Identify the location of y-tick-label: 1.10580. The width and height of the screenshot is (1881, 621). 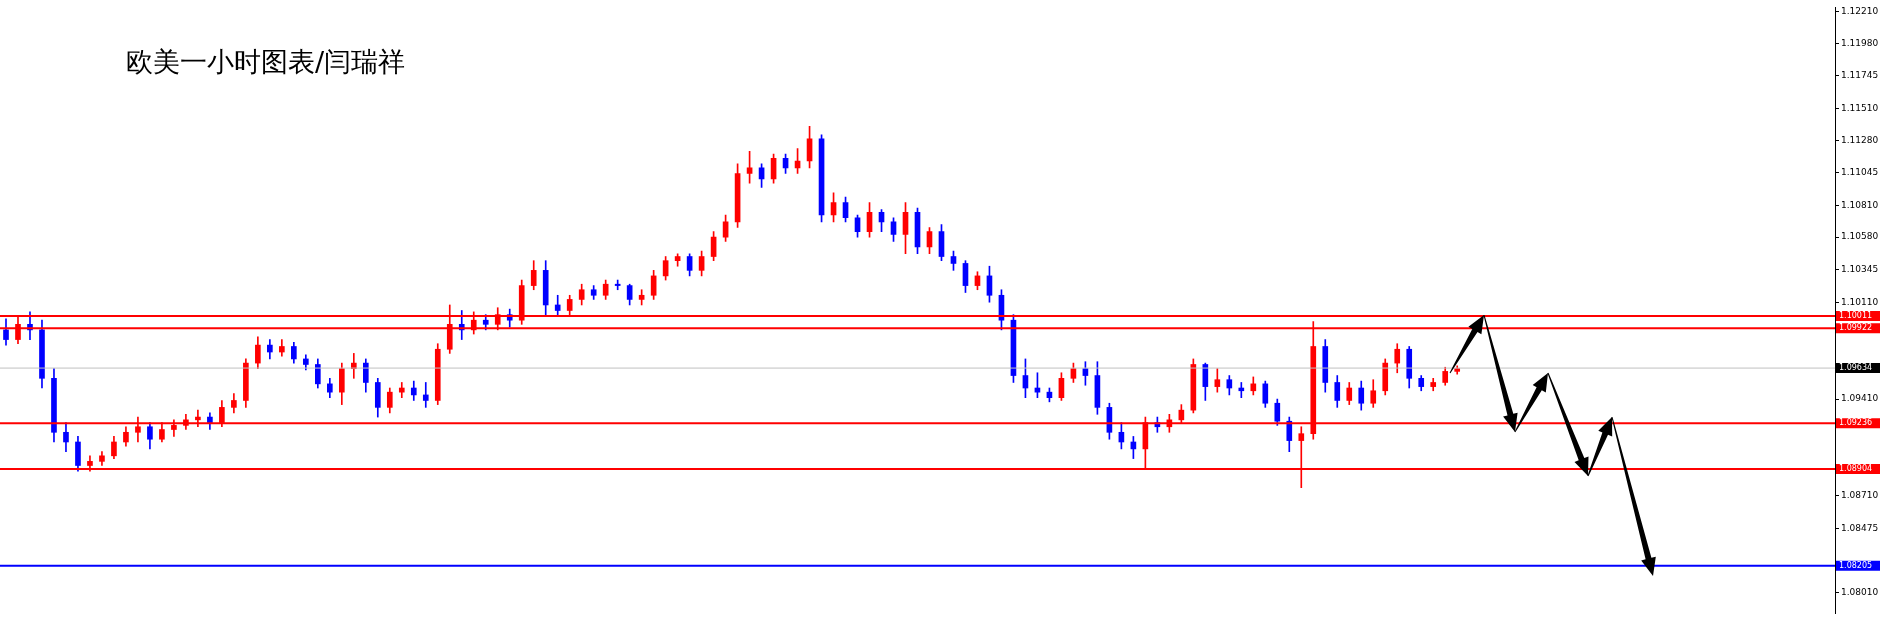
(1860, 236).